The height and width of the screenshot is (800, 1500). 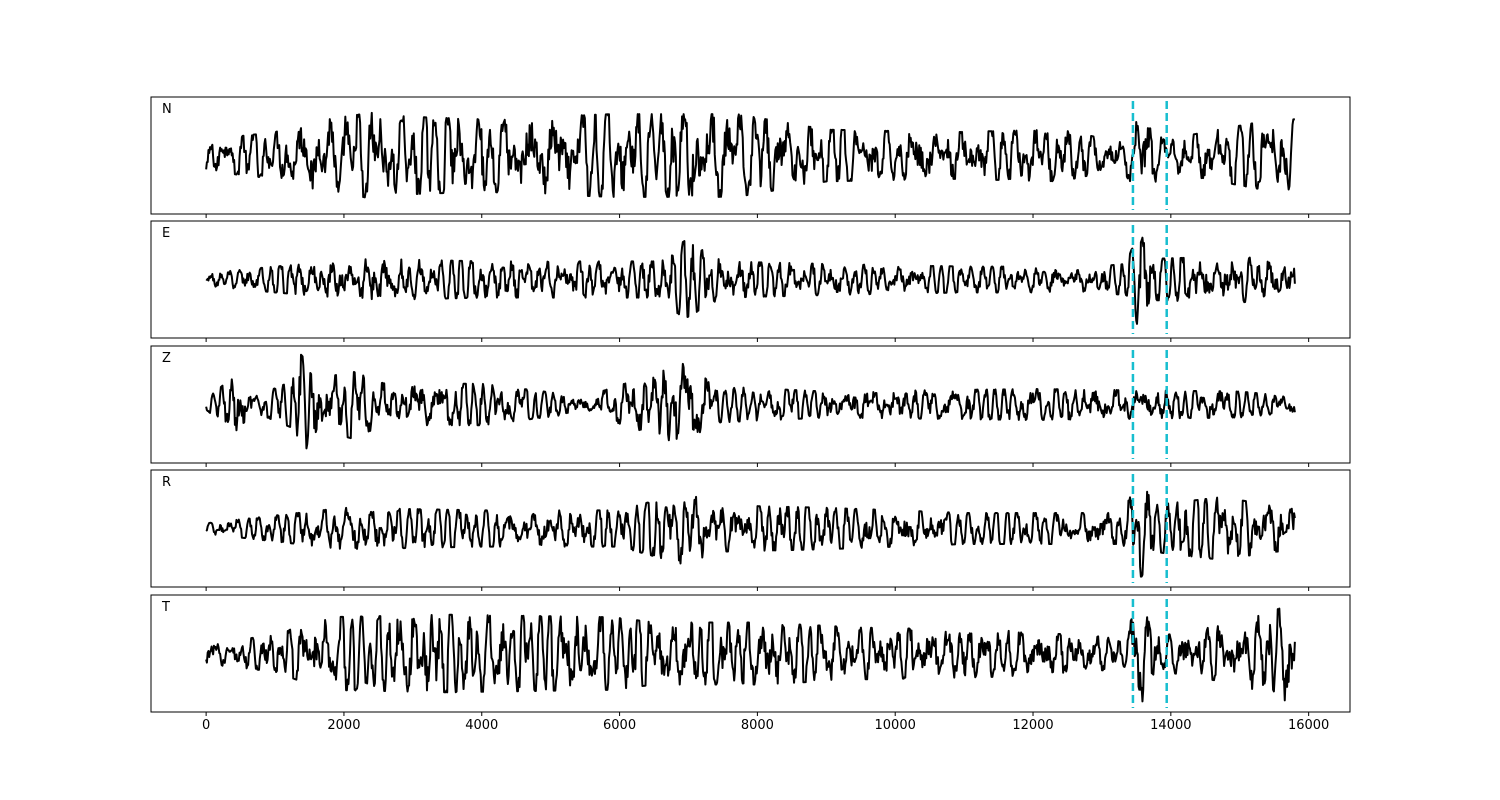 I want to click on panel-t: T, so click(x=750, y=655).